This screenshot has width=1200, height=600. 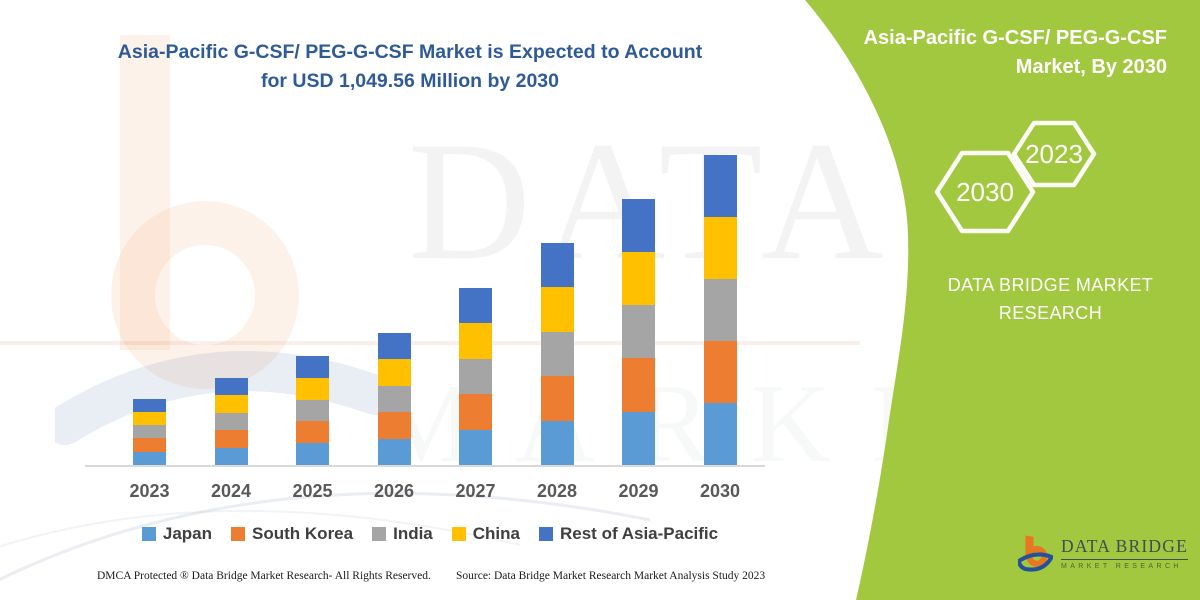 What do you see at coordinates (1121, 566) in the screenshot?
I see `databridge-logo-subtext: MARKET RESEARCH` at bounding box center [1121, 566].